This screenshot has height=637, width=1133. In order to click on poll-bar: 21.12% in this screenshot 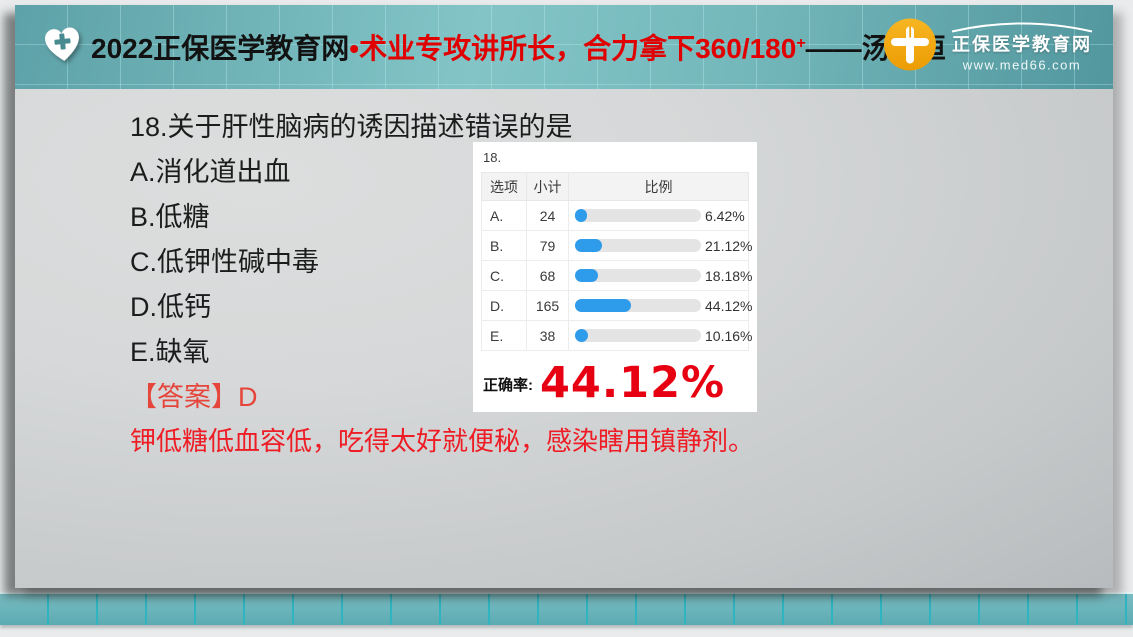, I will do `click(663, 246)`.